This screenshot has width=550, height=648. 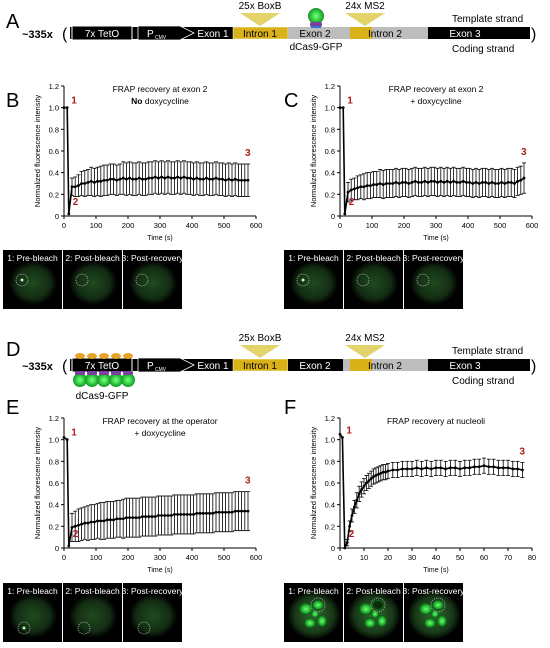 What do you see at coordinates (465, 366) in the screenshot?
I see `exon3-label: Exon 3` at bounding box center [465, 366].